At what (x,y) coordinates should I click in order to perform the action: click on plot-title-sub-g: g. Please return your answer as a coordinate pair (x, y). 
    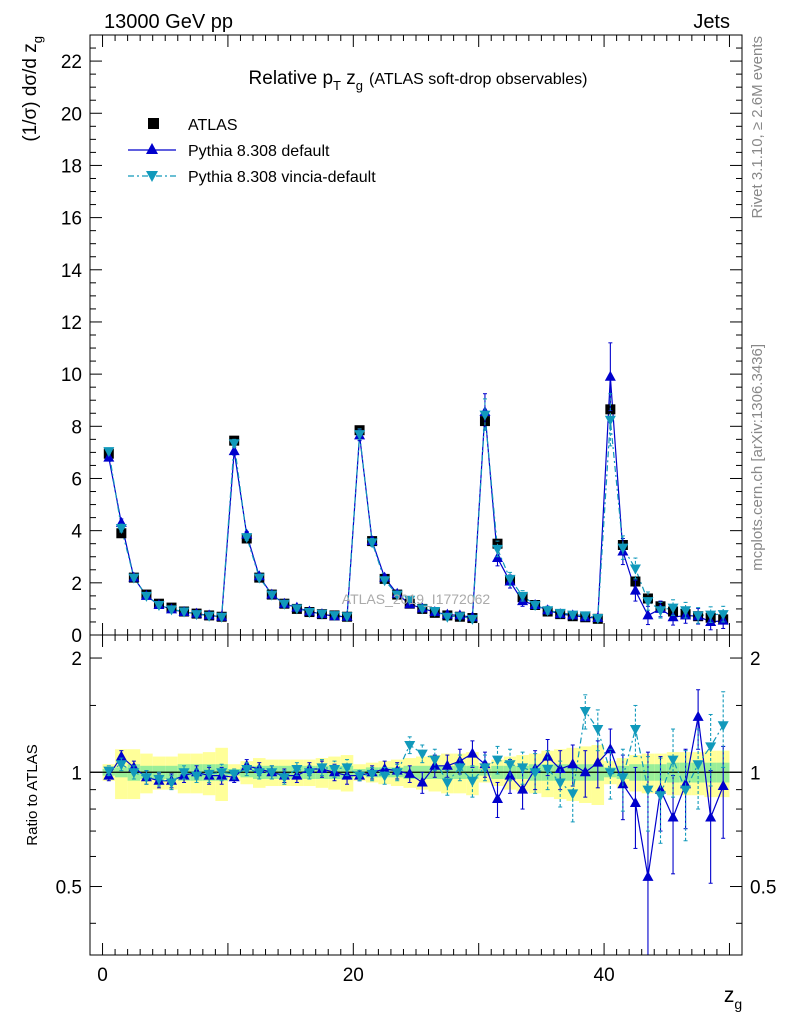
    Looking at the image, I should click on (359, 85).